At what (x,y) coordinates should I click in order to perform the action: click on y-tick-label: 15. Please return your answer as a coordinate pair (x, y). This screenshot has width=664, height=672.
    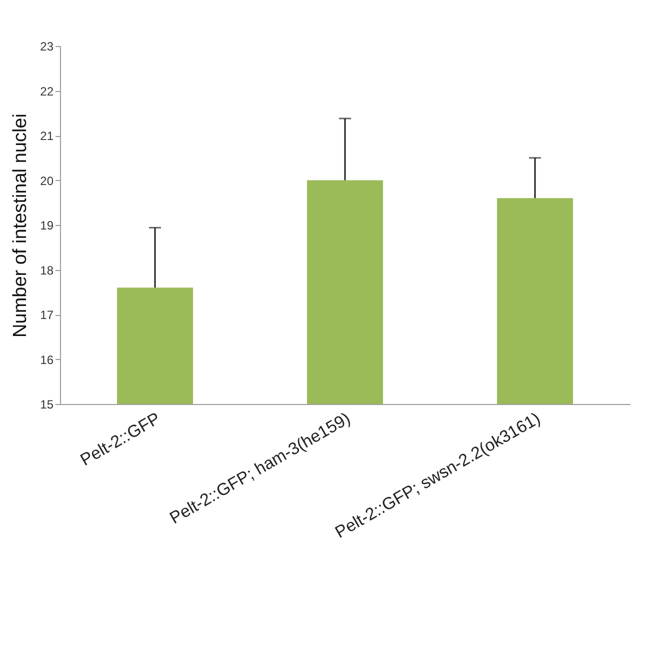
    Looking at the image, I should click on (47, 405).